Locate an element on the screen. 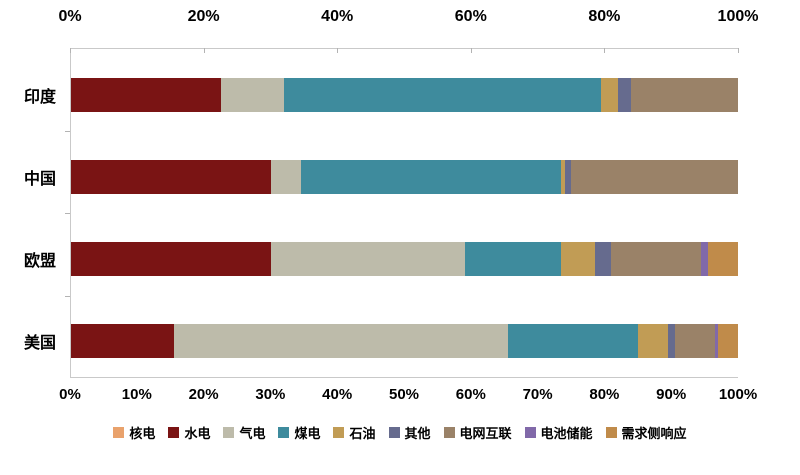 This screenshot has height=475, width=800. top-axis-tick-label: 60% is located at coordinates (470, 16).